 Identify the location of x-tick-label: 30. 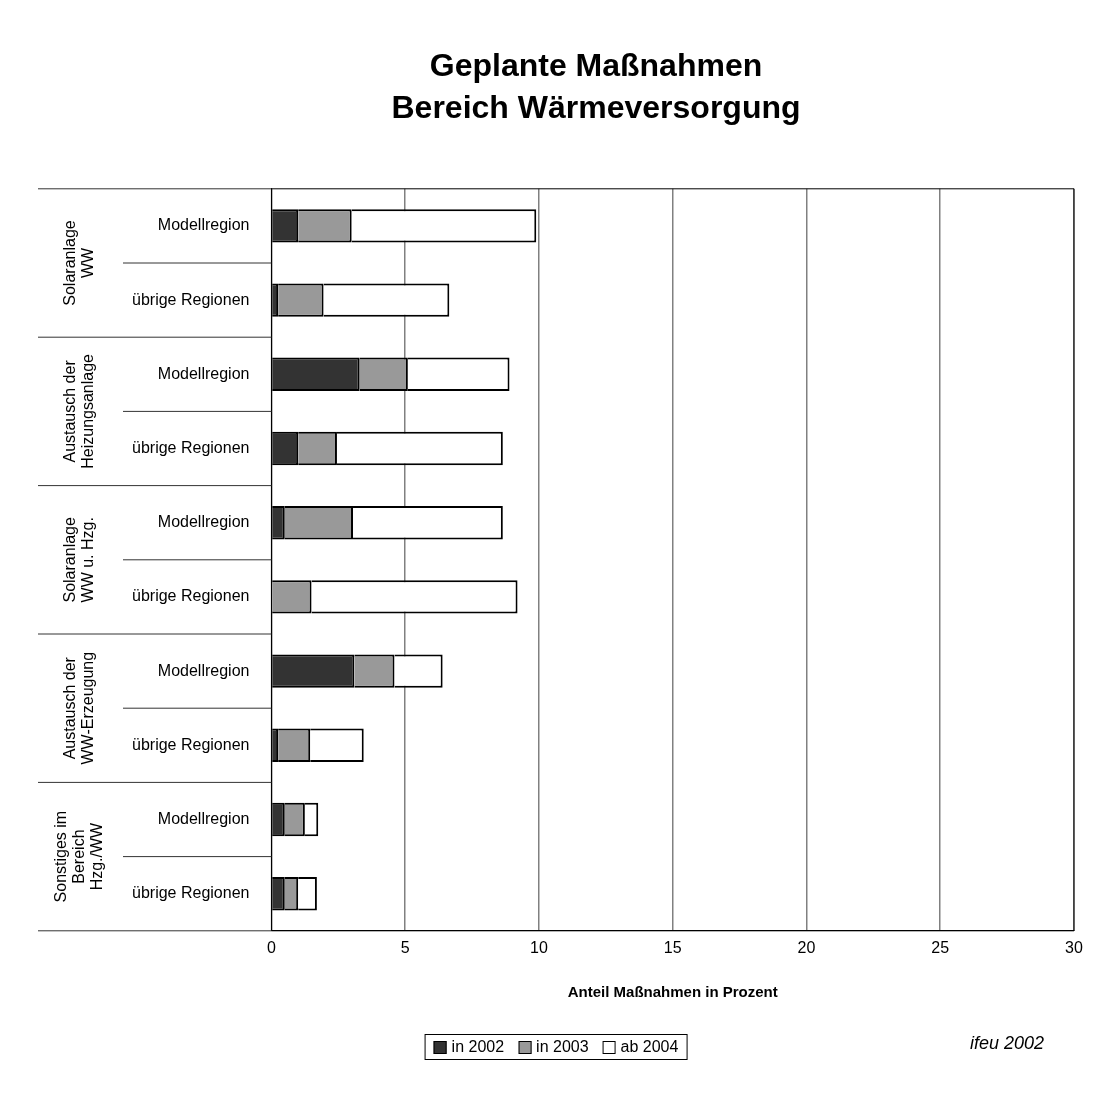
(1074, 947).